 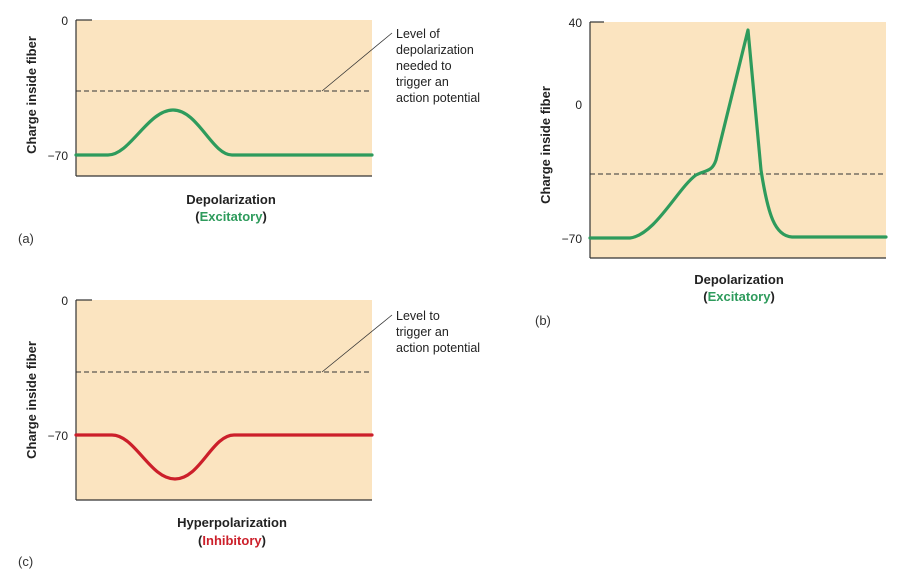 I want to click on panel-c-note-line: trigger an, so click(x=422, y=332).